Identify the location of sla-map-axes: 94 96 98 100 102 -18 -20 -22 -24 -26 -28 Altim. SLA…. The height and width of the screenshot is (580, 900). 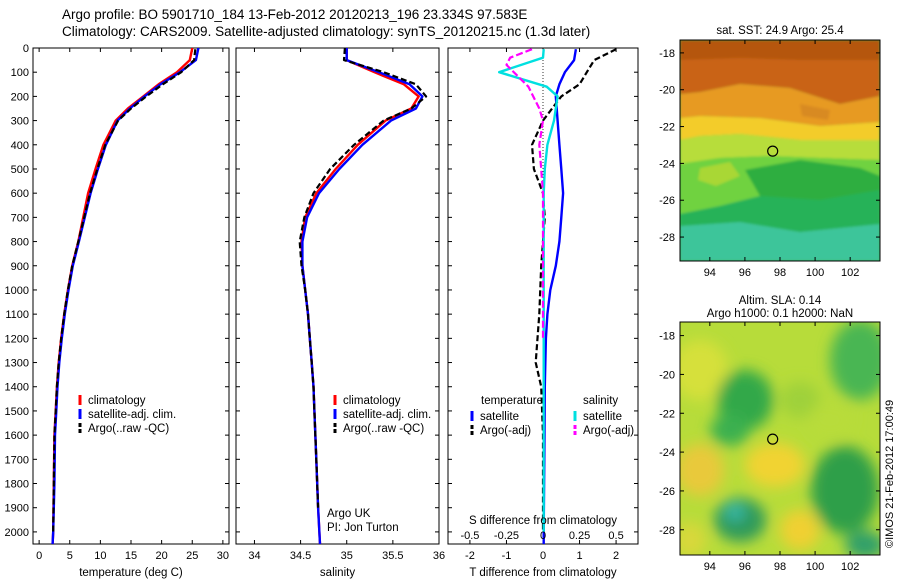
(769, 434).